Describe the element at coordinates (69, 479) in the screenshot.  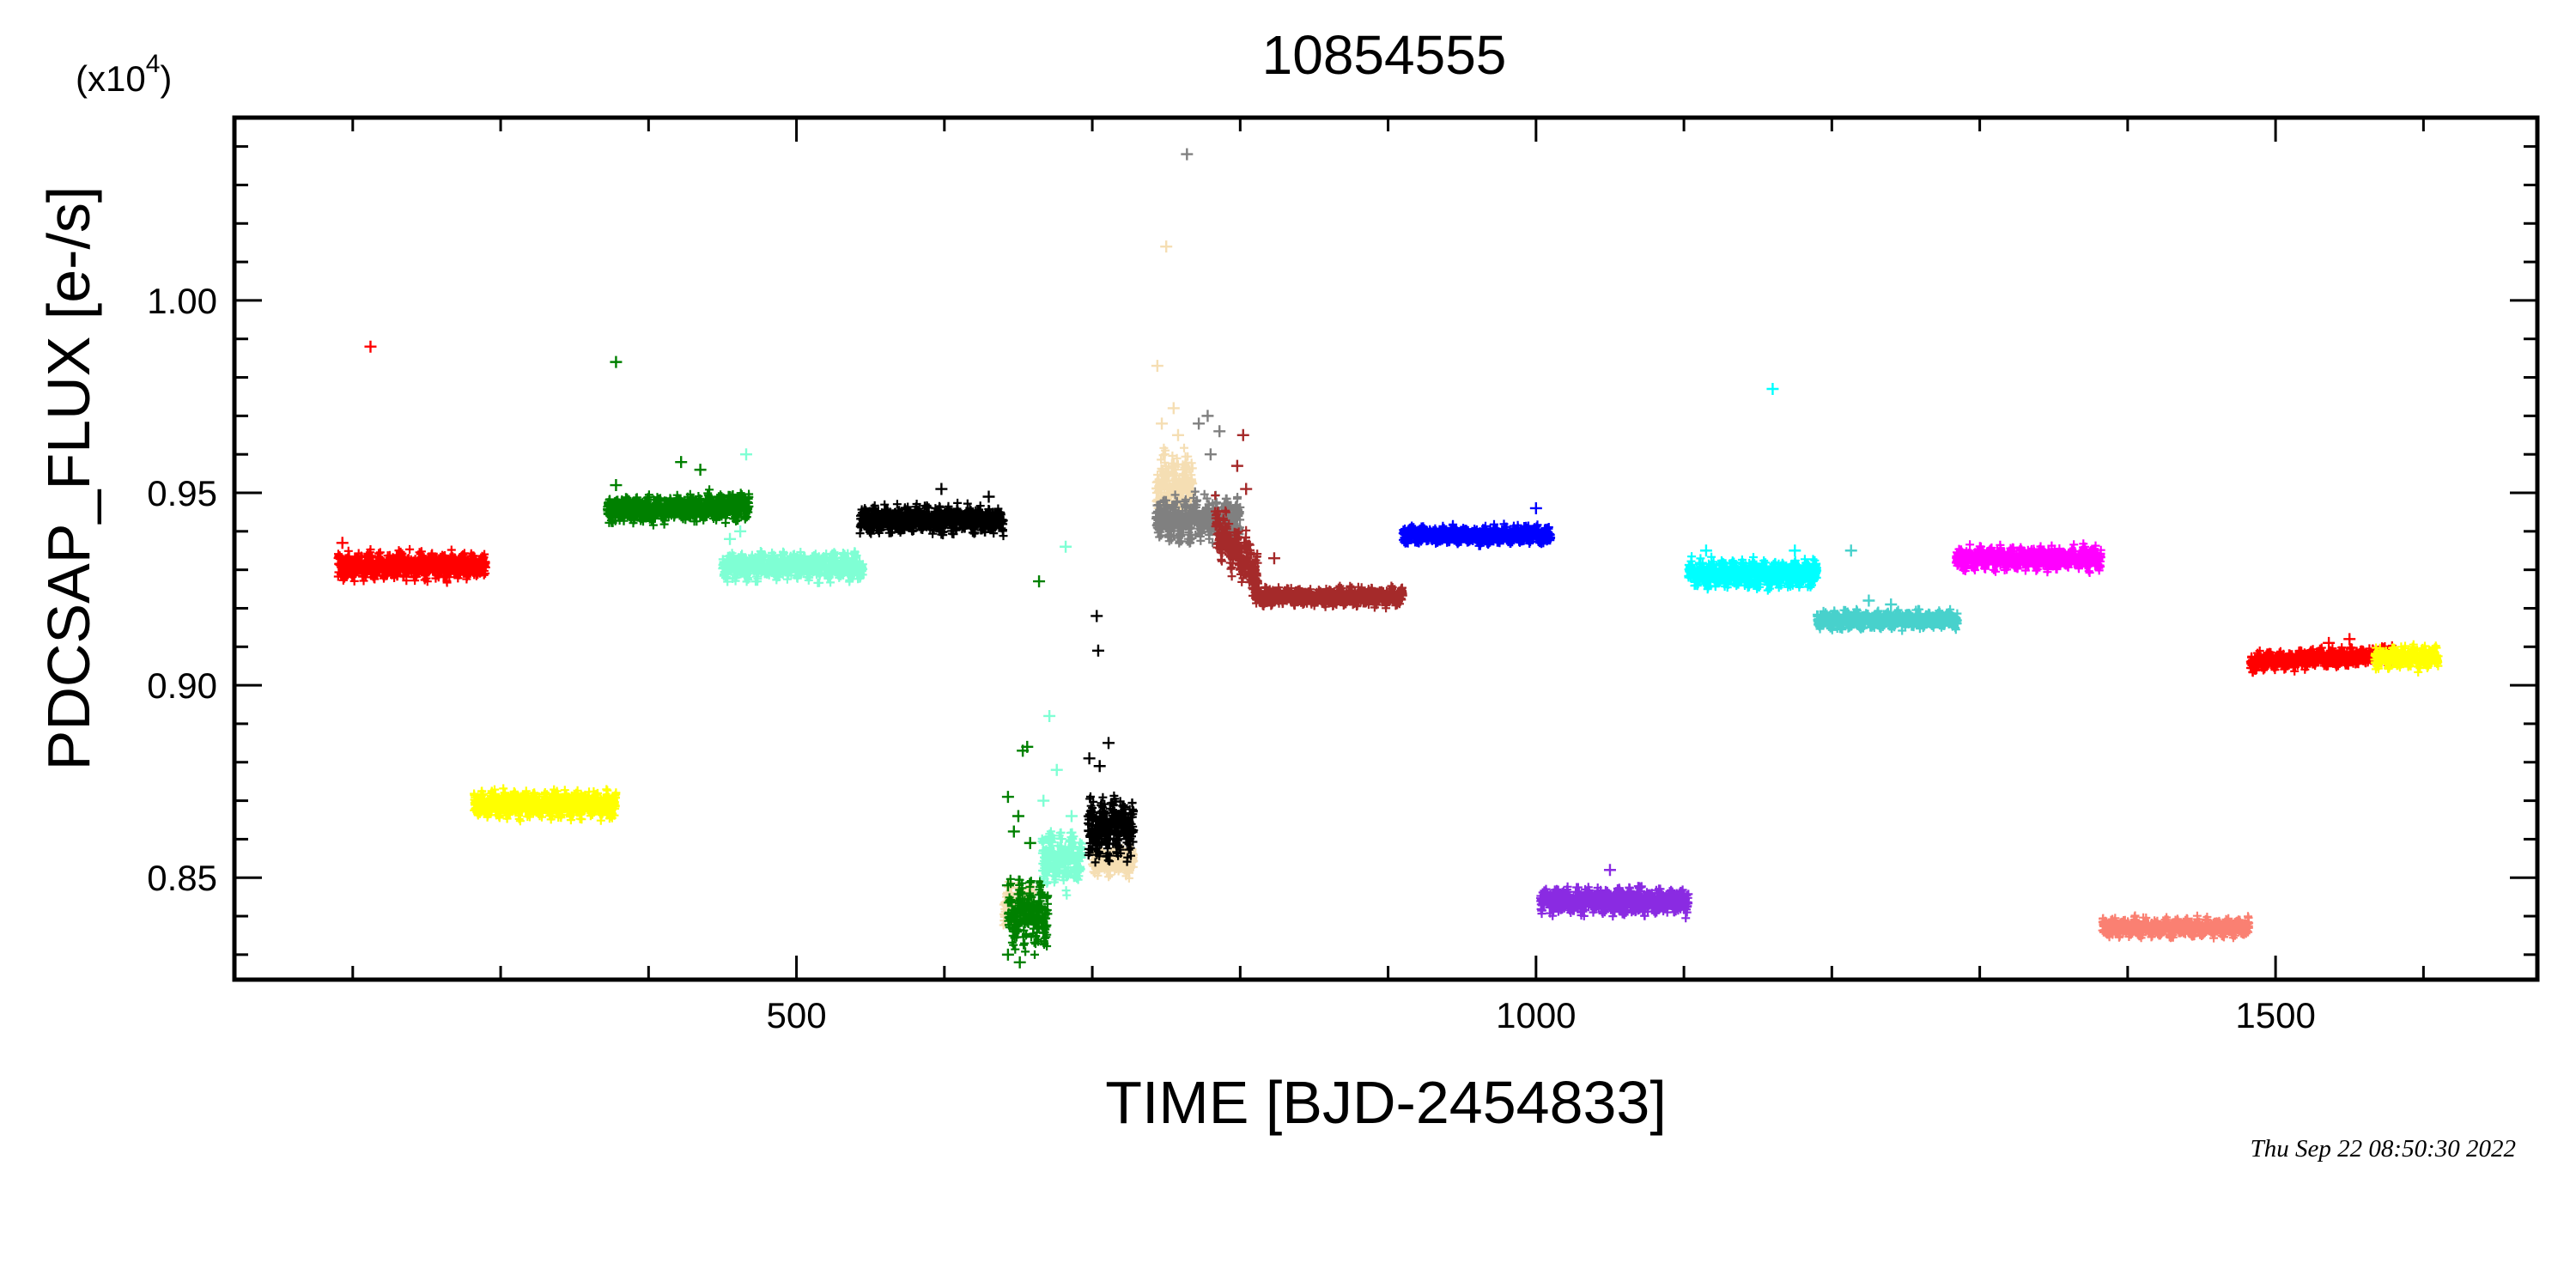
I see `y-axis-title: PDCSAP_FLUX [e-/s]` at that location.